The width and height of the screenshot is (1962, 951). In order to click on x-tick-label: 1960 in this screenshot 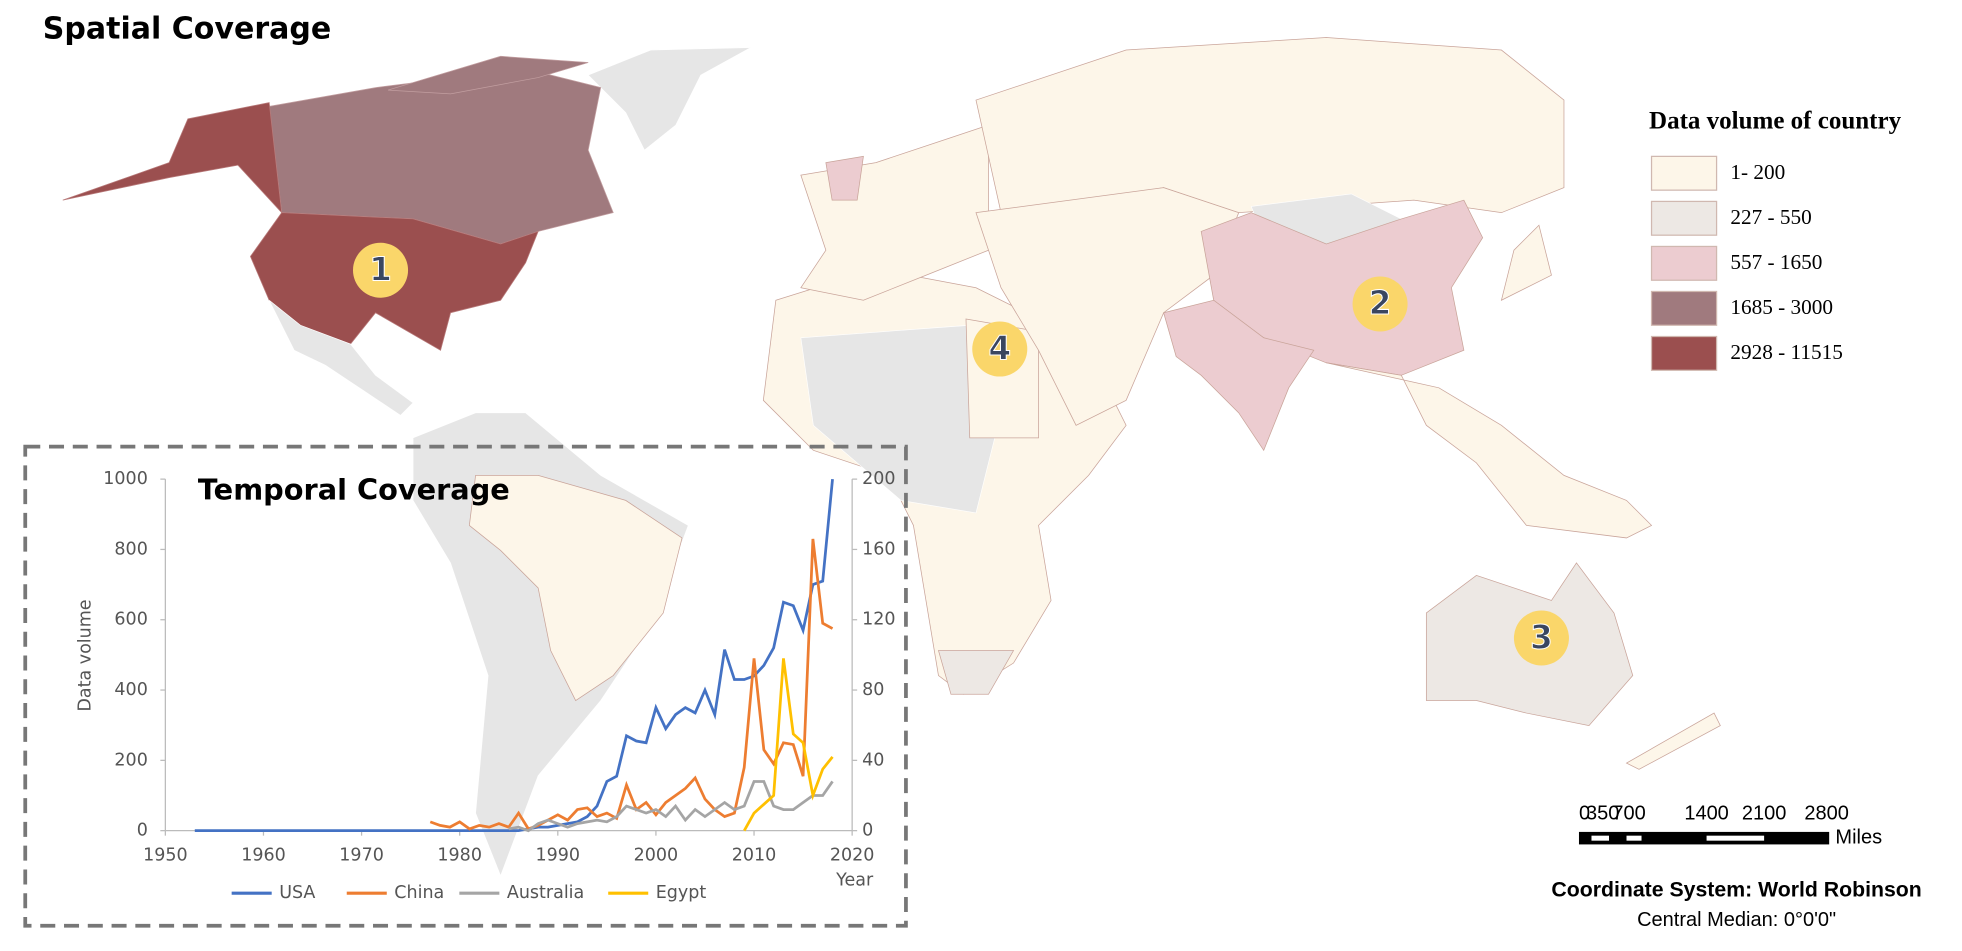, I will do `click(263, 856)`.